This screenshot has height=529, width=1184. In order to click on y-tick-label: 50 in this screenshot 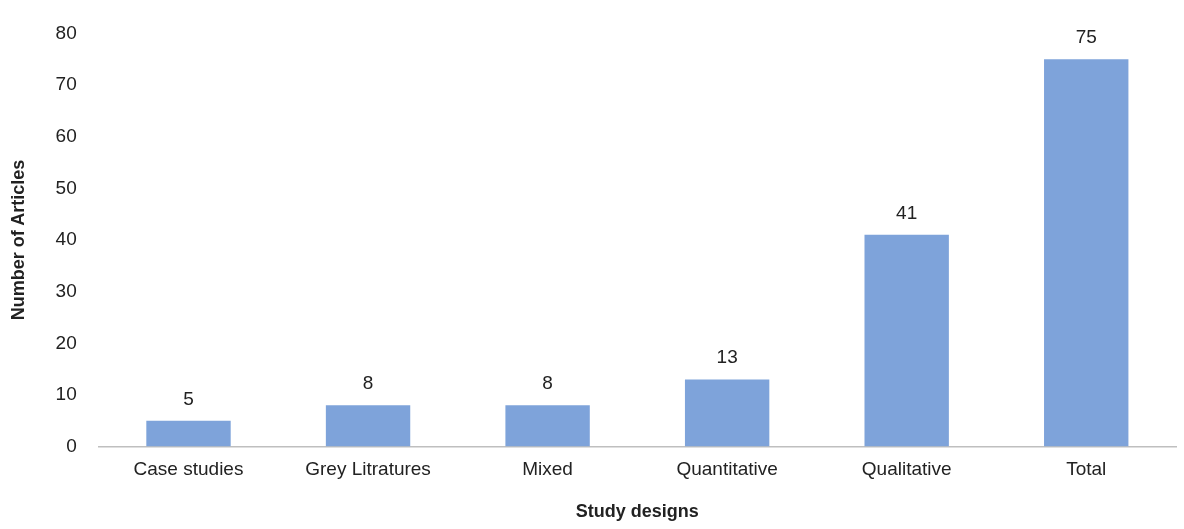, I will do `click(66, 187)`.